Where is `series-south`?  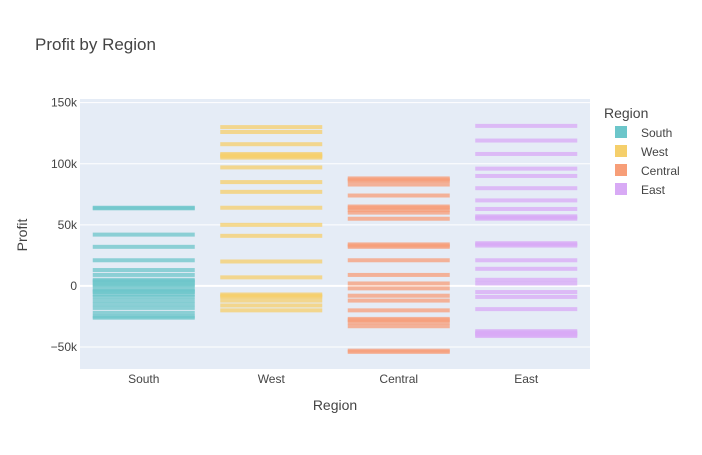
series-south is located at coordinates (143, 262).